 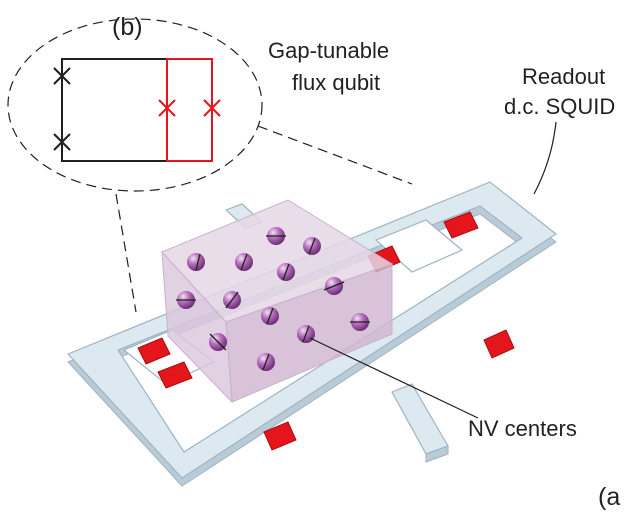 I want to click on squid-stub-bottom-side, so click(x=437, y=454).